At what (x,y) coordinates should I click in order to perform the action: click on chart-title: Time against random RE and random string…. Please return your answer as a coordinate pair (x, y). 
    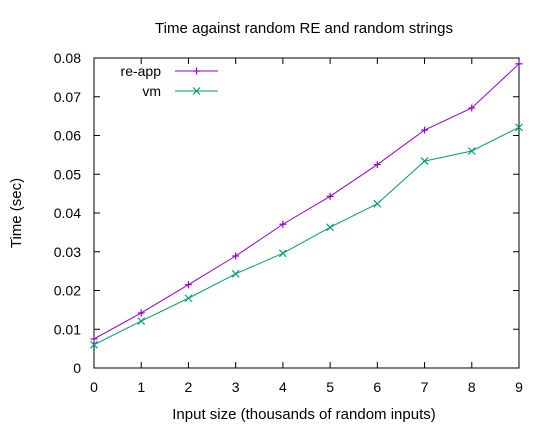
    Looking at the image, I should click on (304, 28).